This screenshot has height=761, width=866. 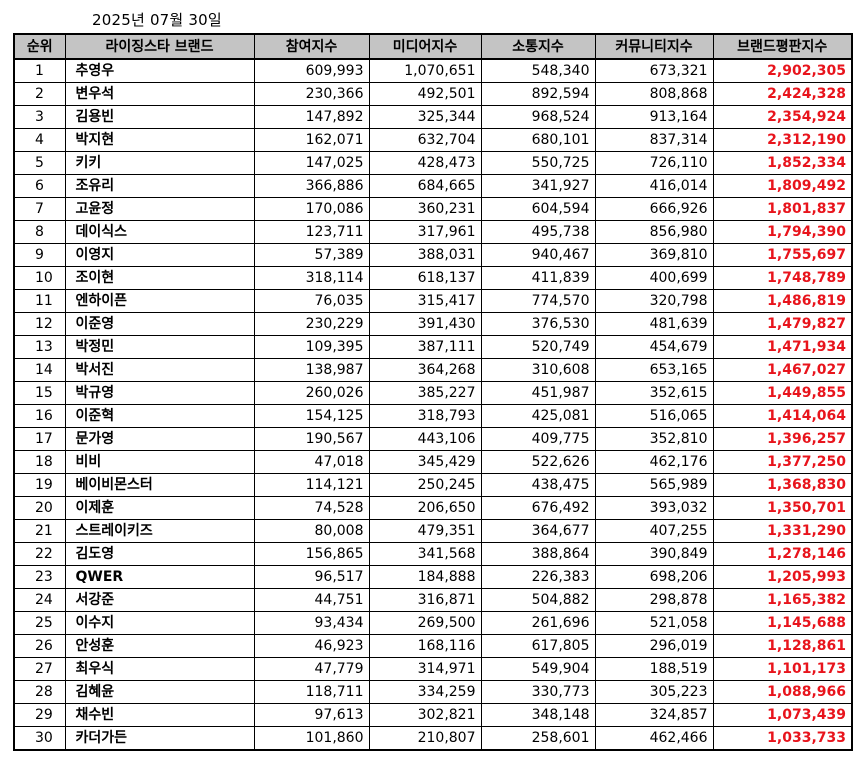 I want to click on reputation-score-cell: 1,852,334, so click(x=782, y=163).